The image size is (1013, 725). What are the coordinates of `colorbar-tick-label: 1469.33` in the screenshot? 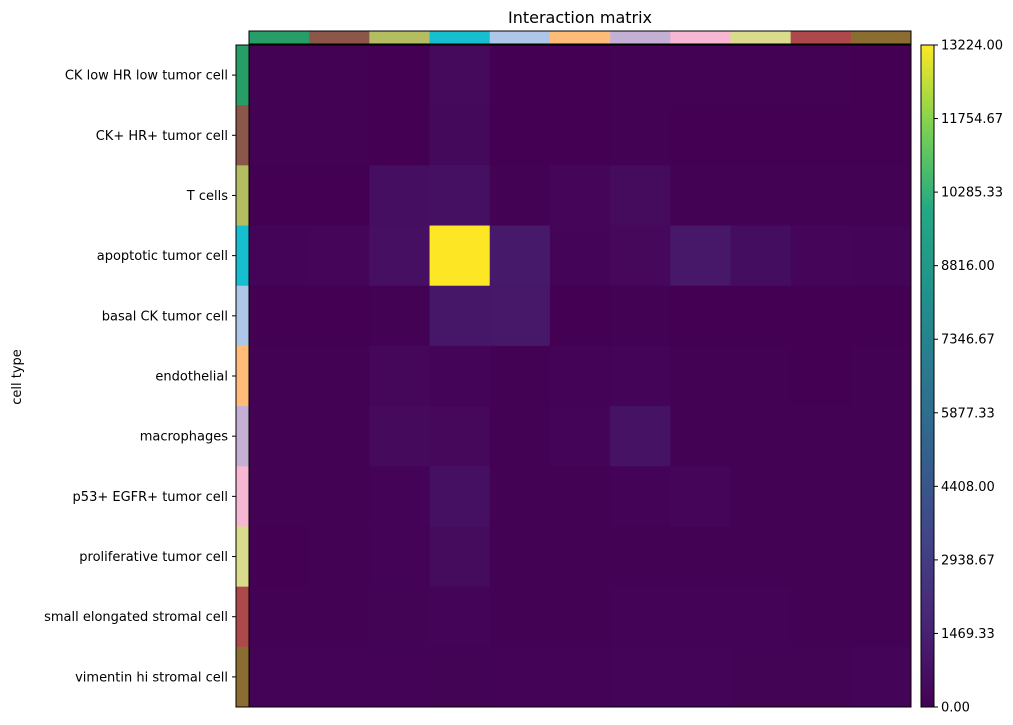 It's located at (968, 634).